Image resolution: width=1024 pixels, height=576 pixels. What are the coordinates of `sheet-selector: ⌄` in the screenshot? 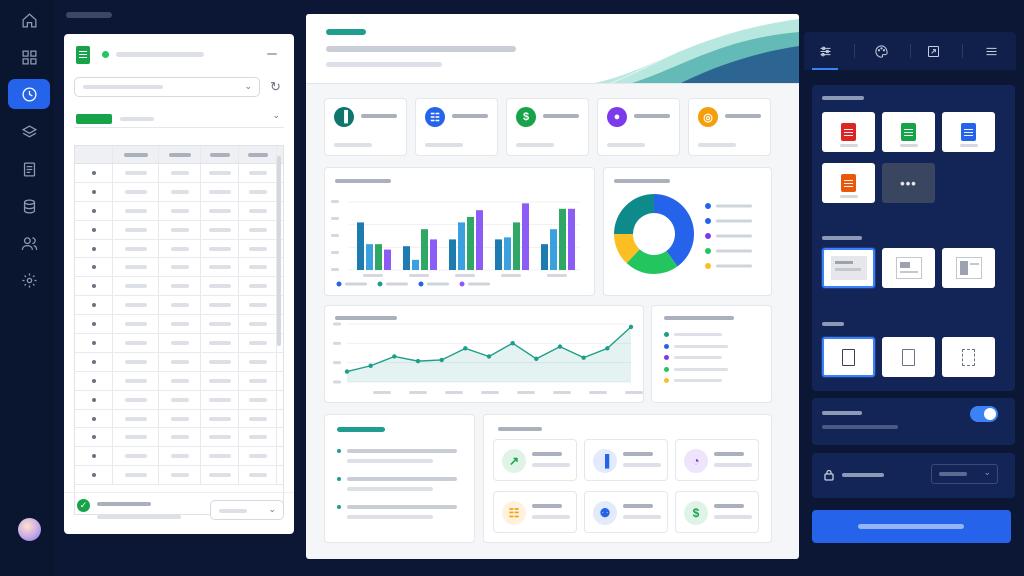 It's located at (167, 87).